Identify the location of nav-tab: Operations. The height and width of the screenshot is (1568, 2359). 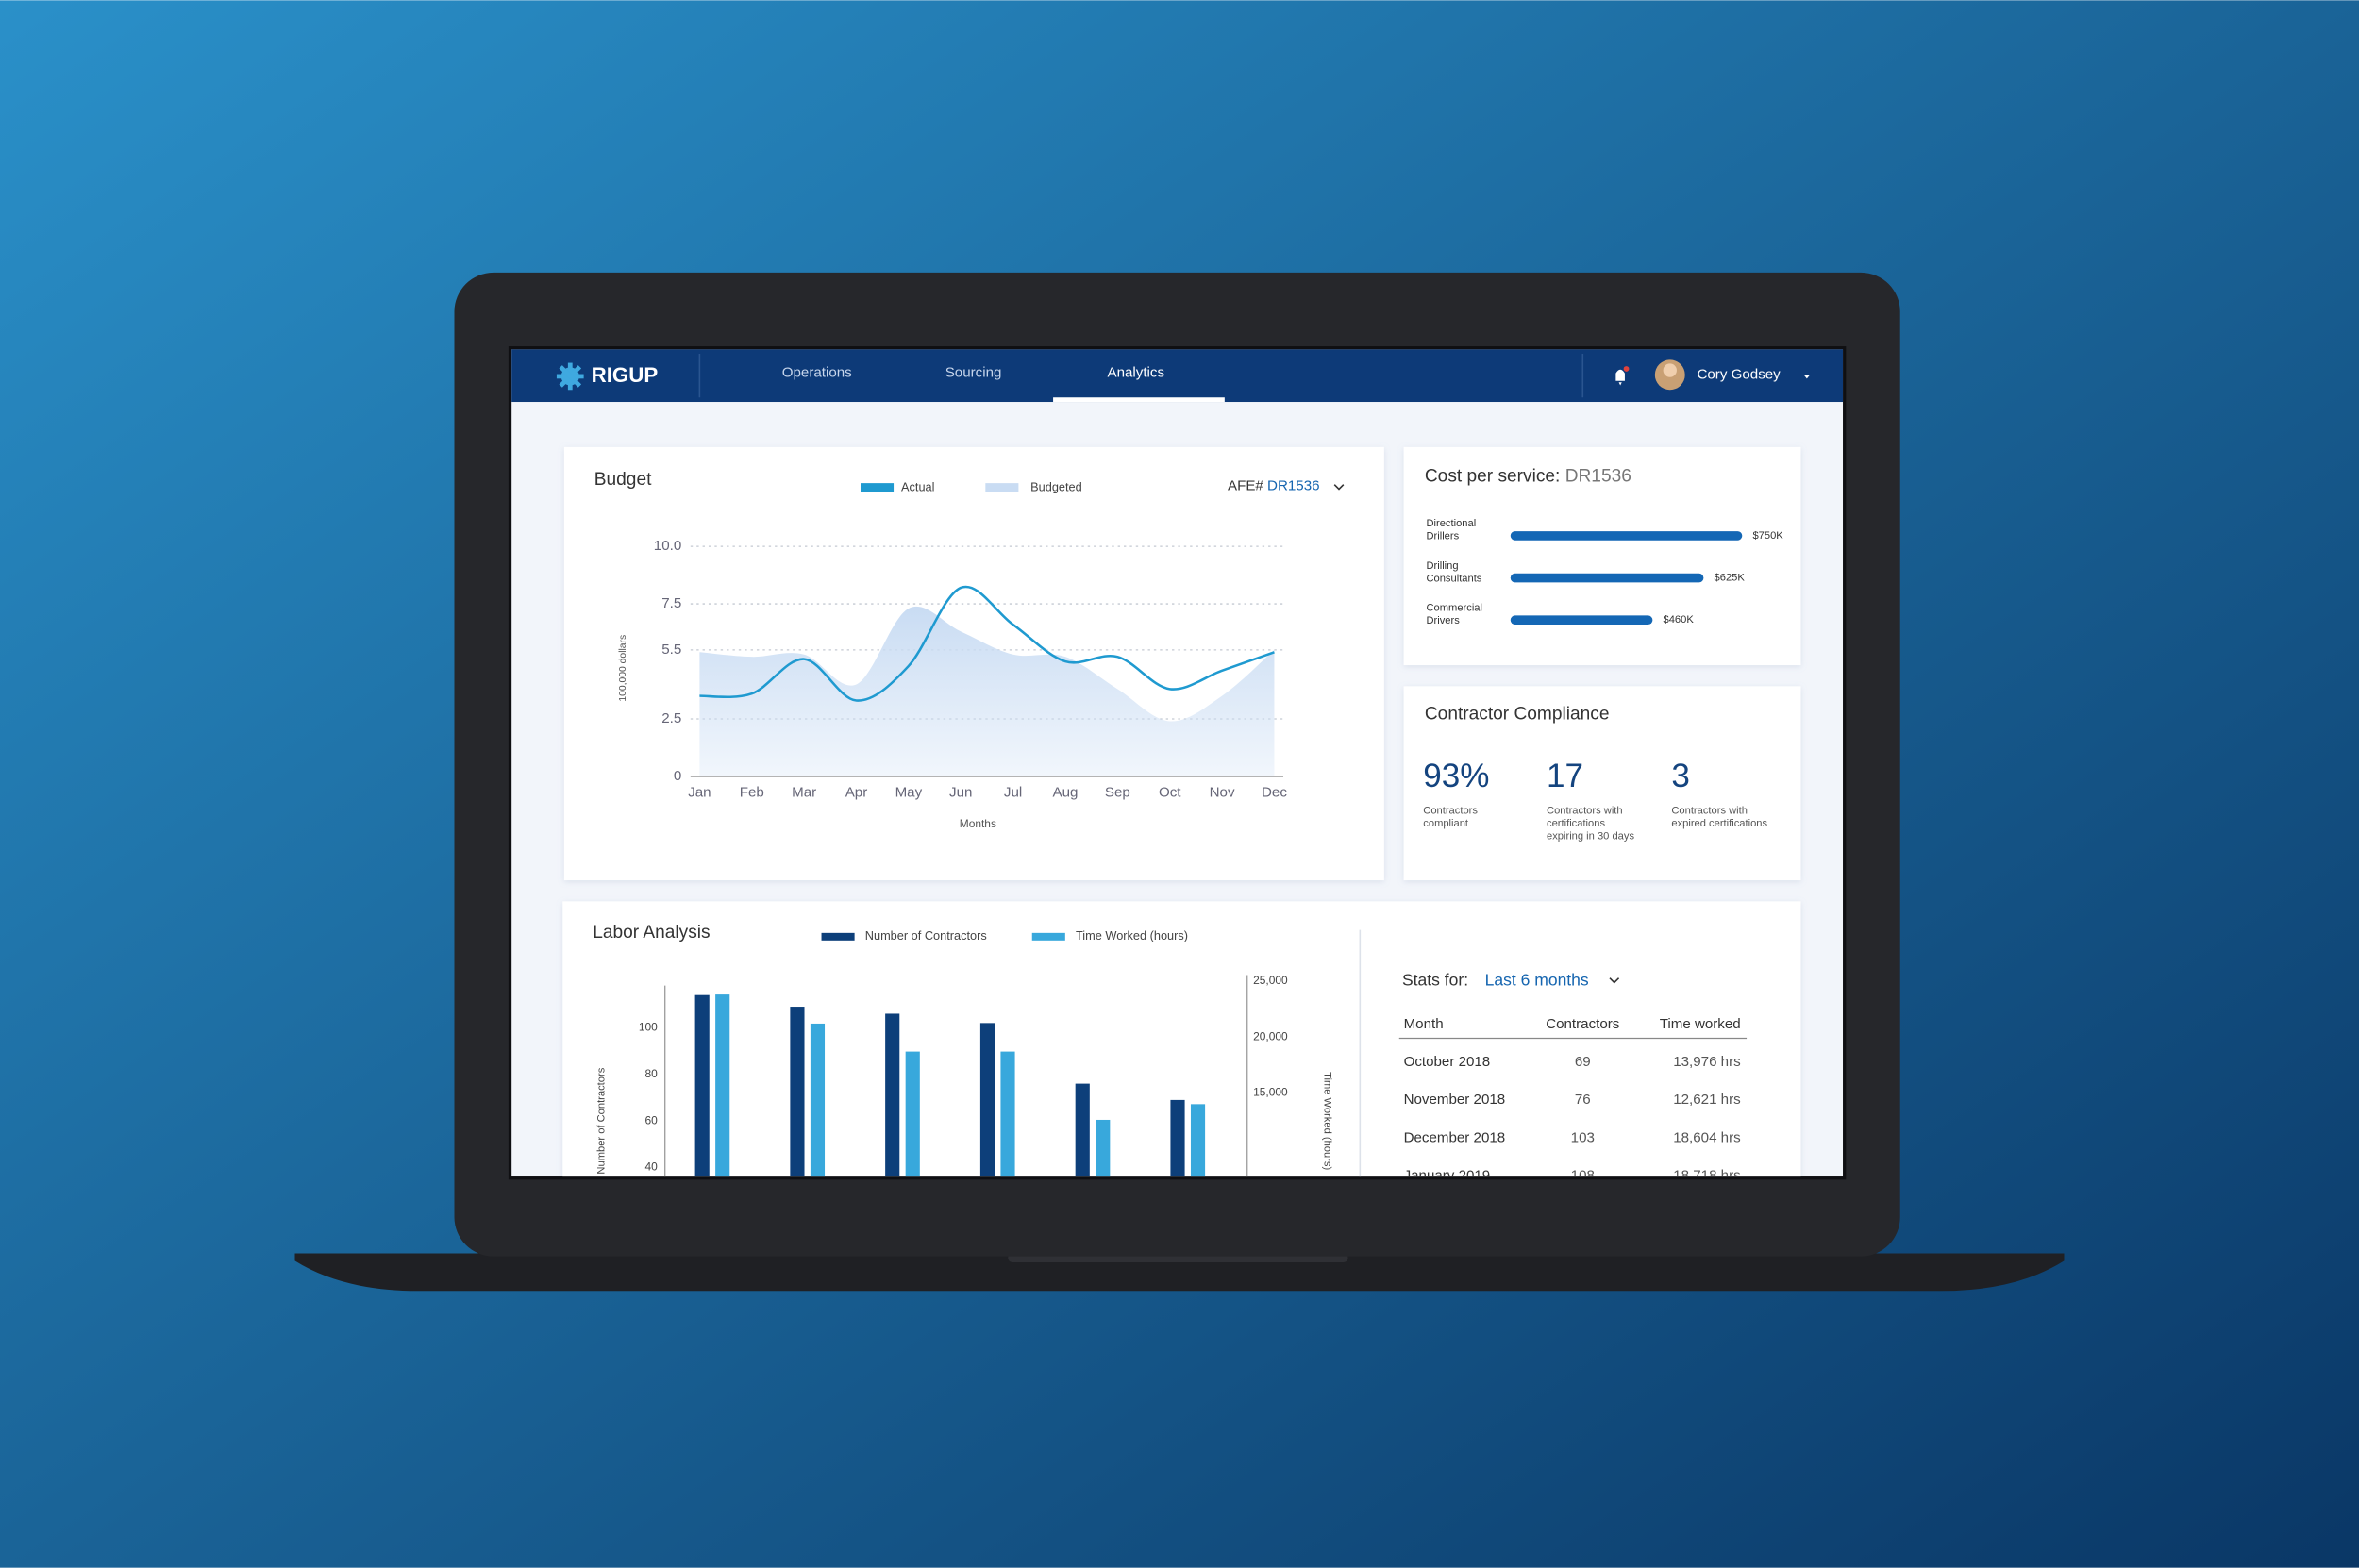
(817, 373).